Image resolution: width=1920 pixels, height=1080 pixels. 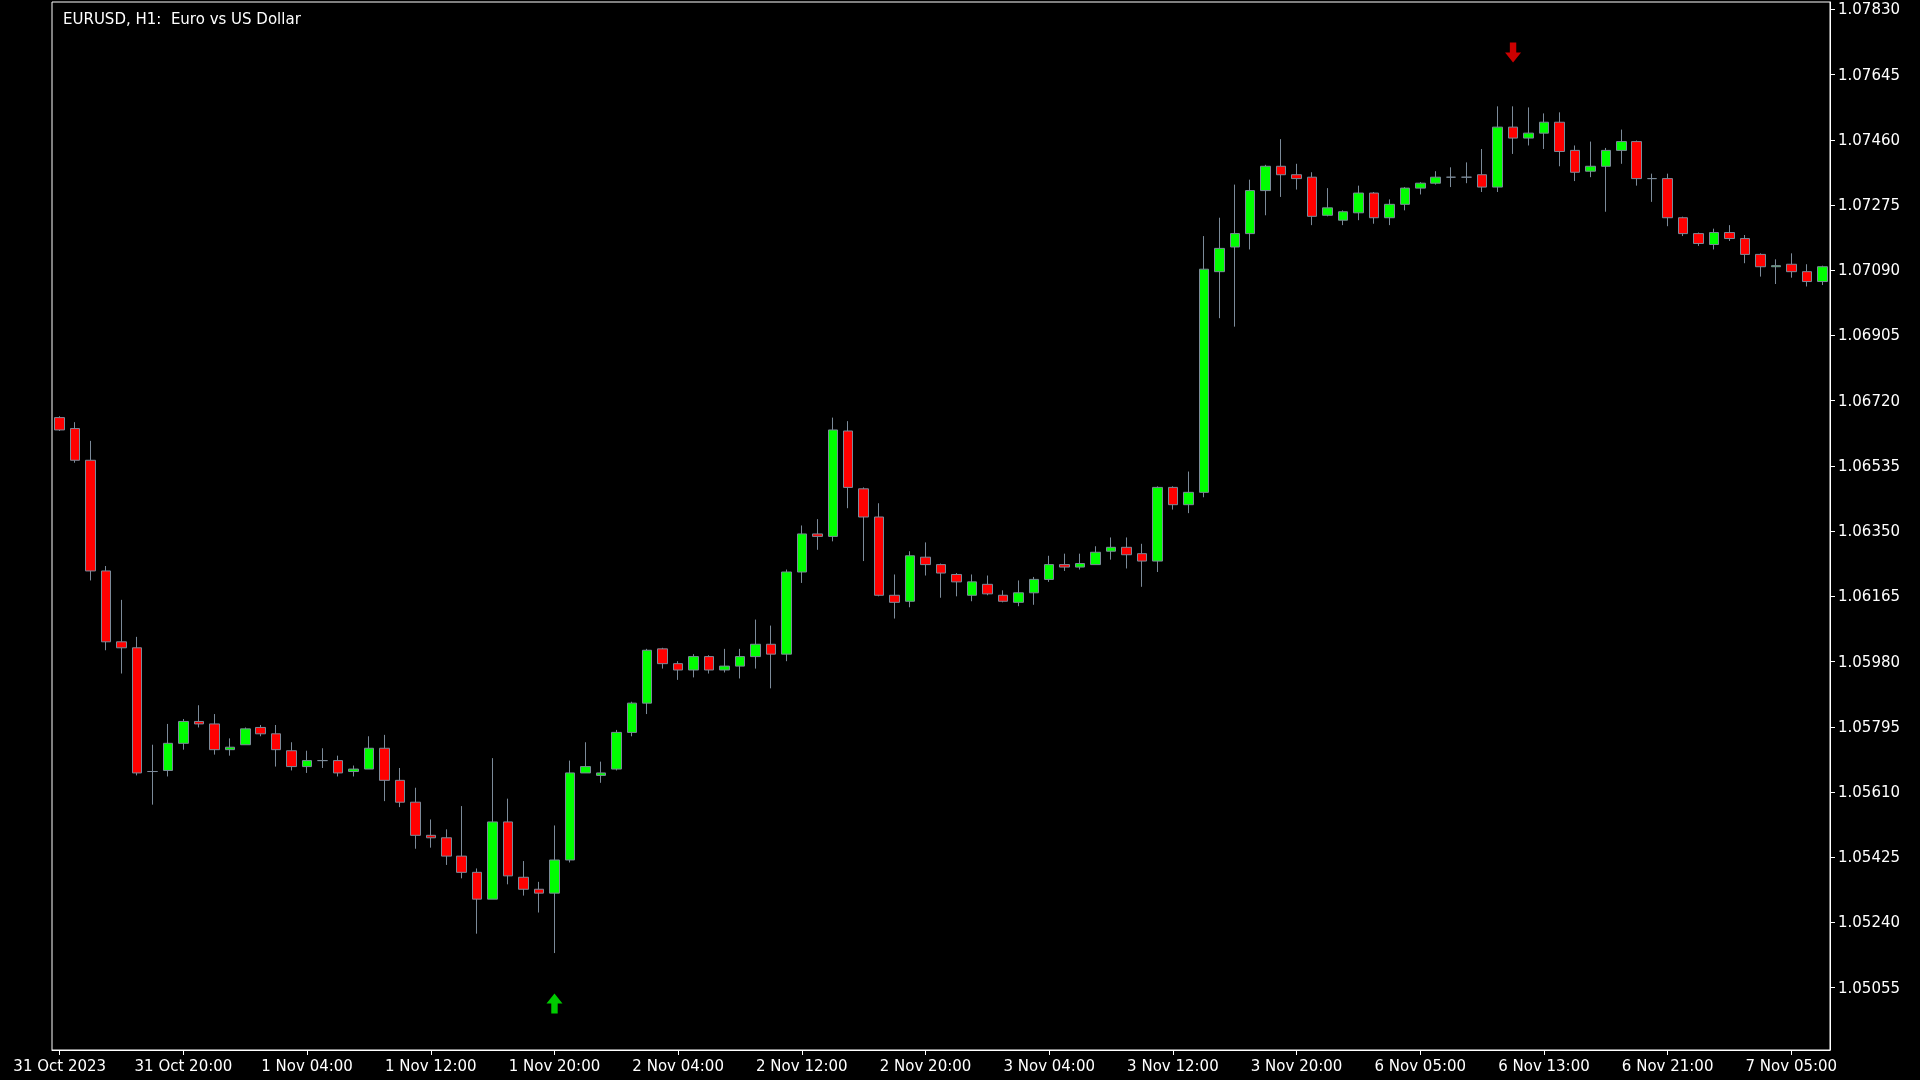 What do you see at coordinates (925, 1065) in the screenshot?
I see `x-tick-label: 2 Nov 20:00` at bounding box center [925, 1065].